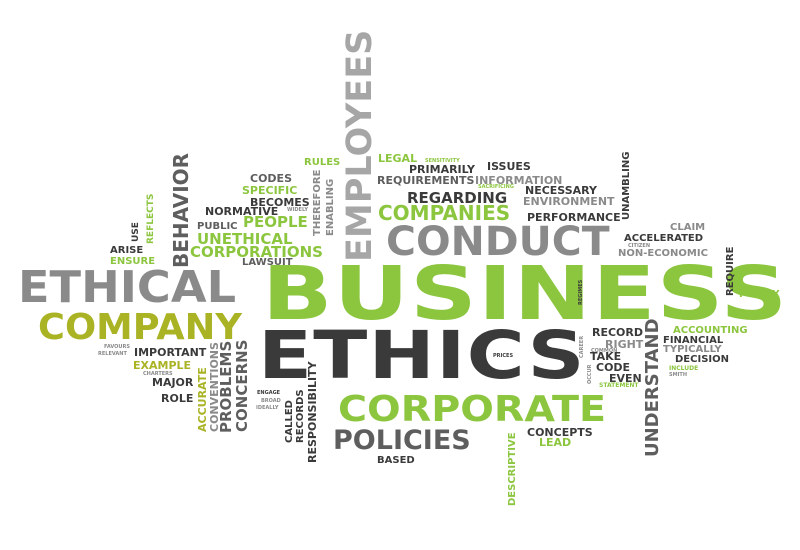 The width and height of the screenshot is (800, 550). I want to click on word-environment: ENVIRONMENT, so click(569, 201).